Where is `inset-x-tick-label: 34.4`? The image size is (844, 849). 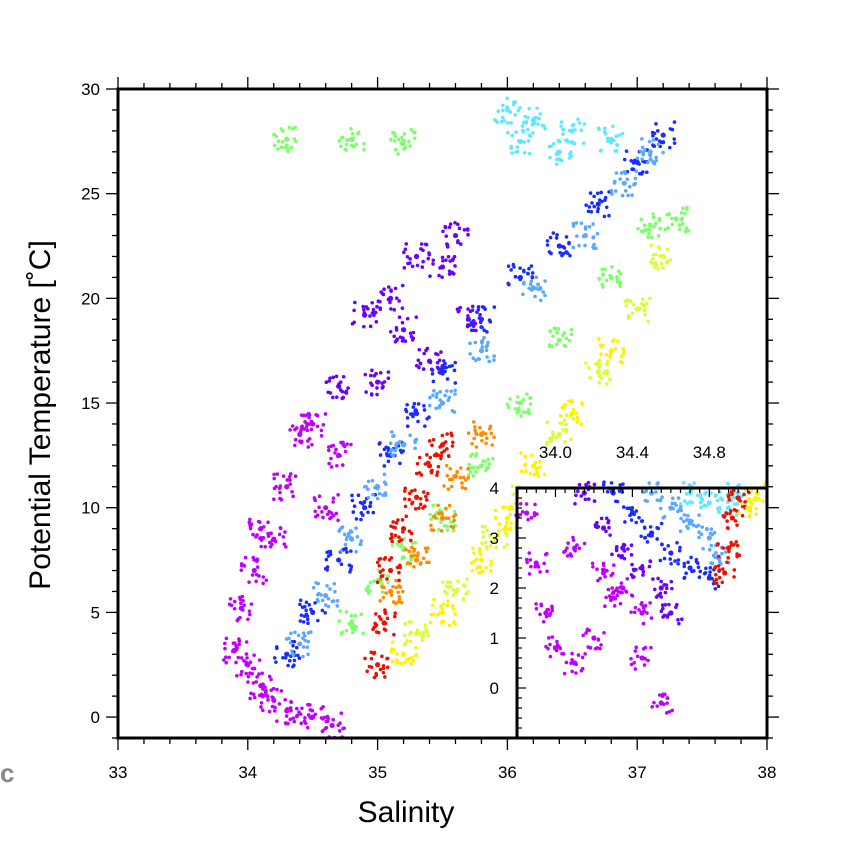
inset-x-tick-label: 34.4 is located at coordinates (632, 452).